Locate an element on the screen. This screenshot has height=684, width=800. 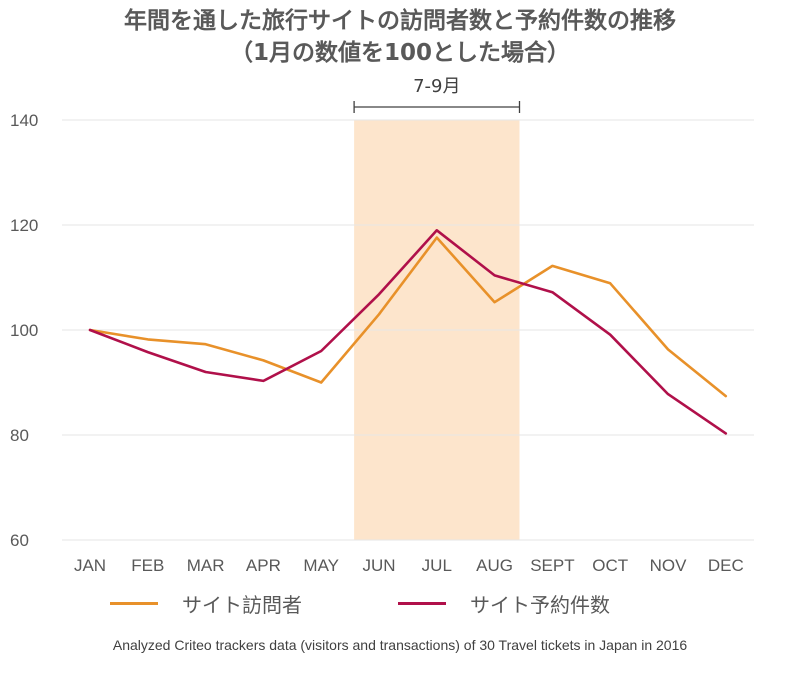
x-tick-label: JAN is located at coordinates (90, 565).